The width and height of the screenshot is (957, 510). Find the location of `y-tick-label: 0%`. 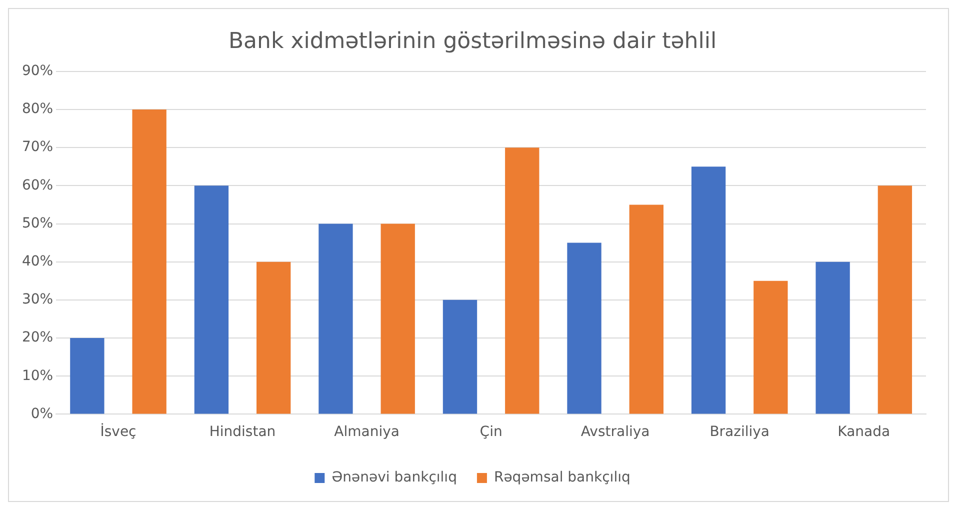

y-tick-label: 0% is located at coordinates (42, 414).